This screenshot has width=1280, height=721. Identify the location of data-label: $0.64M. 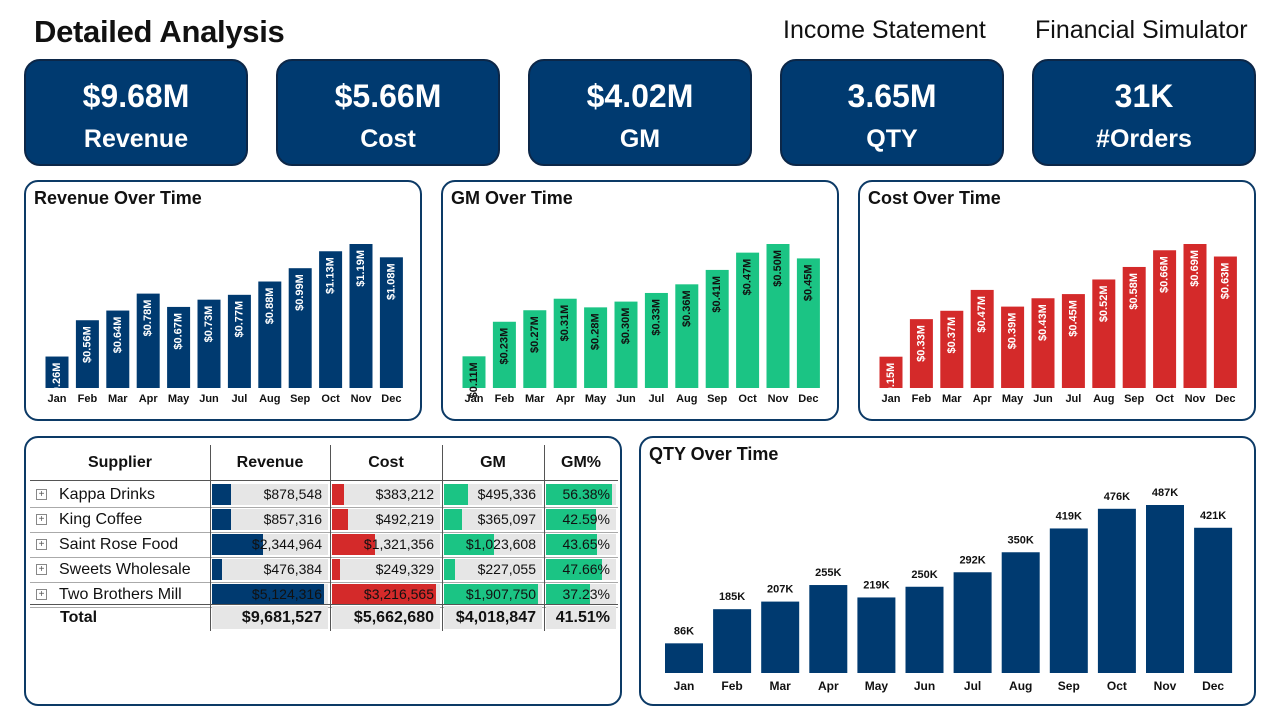
(118, 335).